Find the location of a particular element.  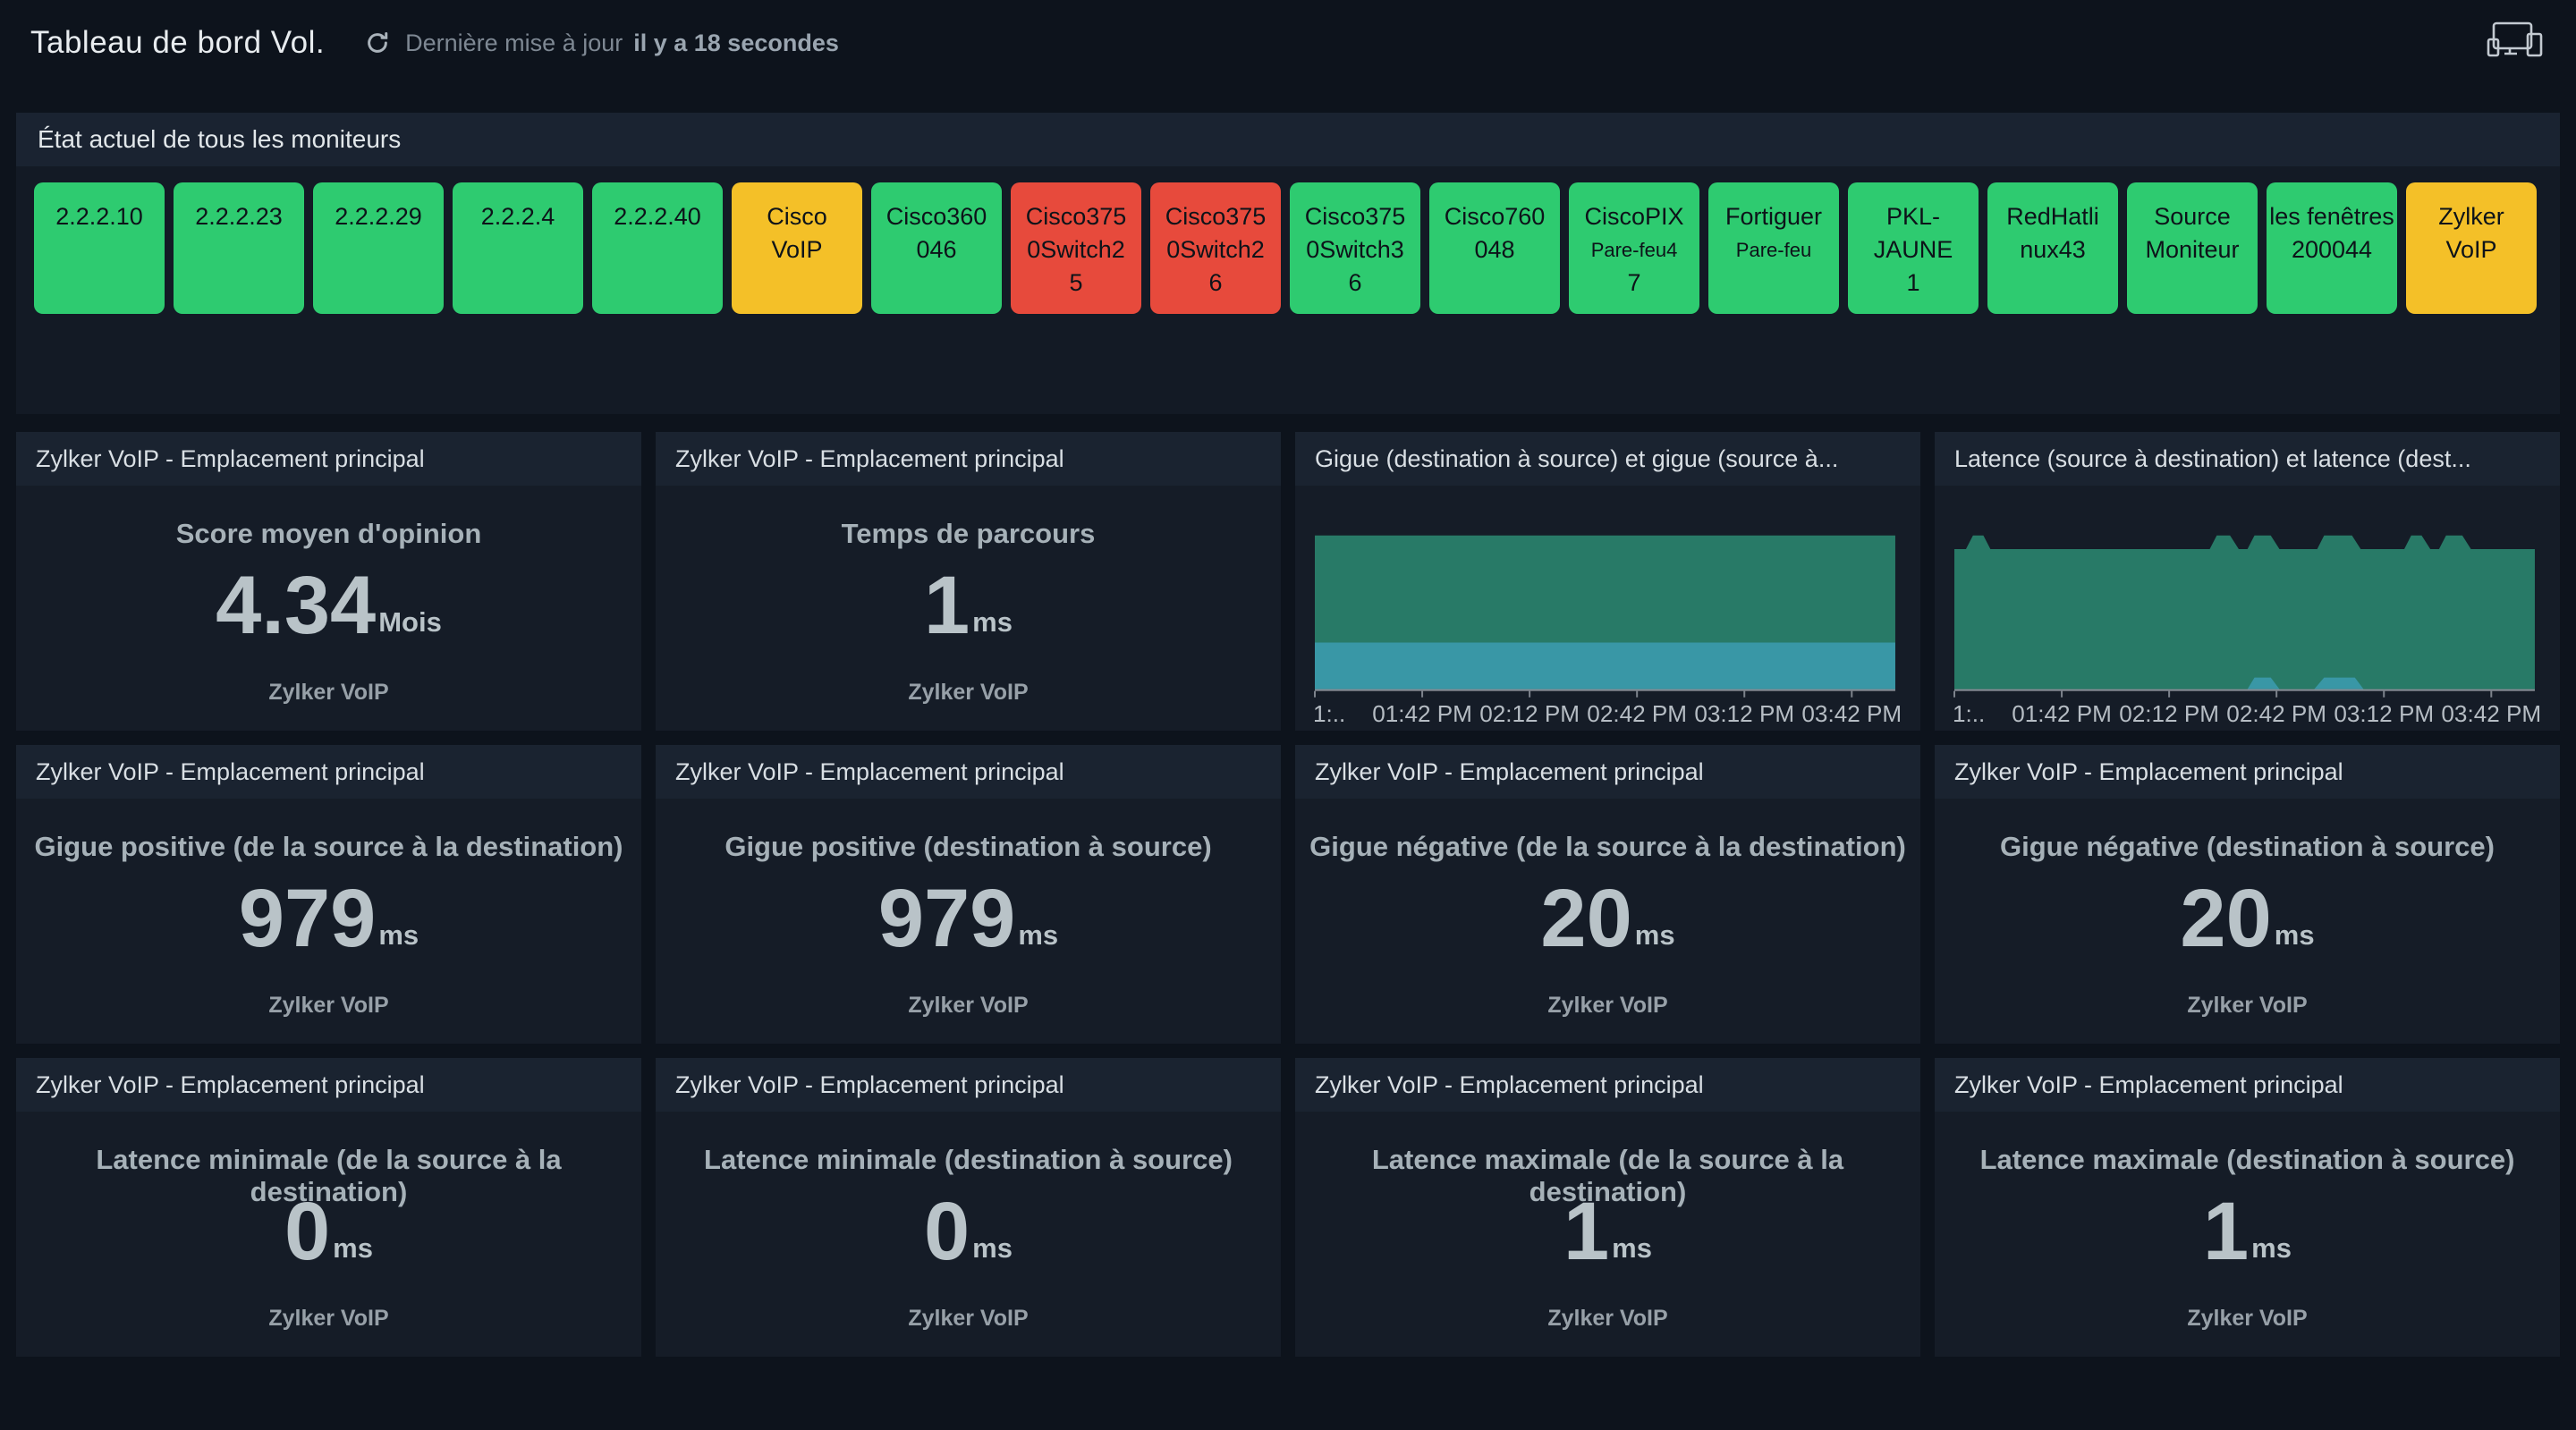

tile-label: 0Switch2 is located at coordinates (1076, 249).